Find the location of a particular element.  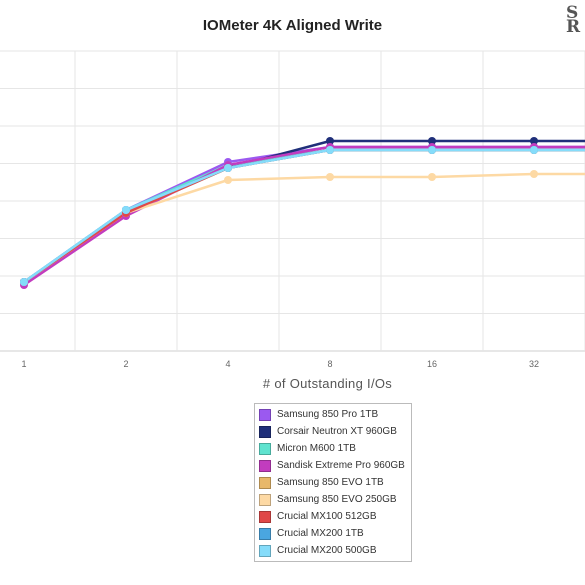

legend-item: Crucial MX200 1TB is located at coordinates (333, 533).